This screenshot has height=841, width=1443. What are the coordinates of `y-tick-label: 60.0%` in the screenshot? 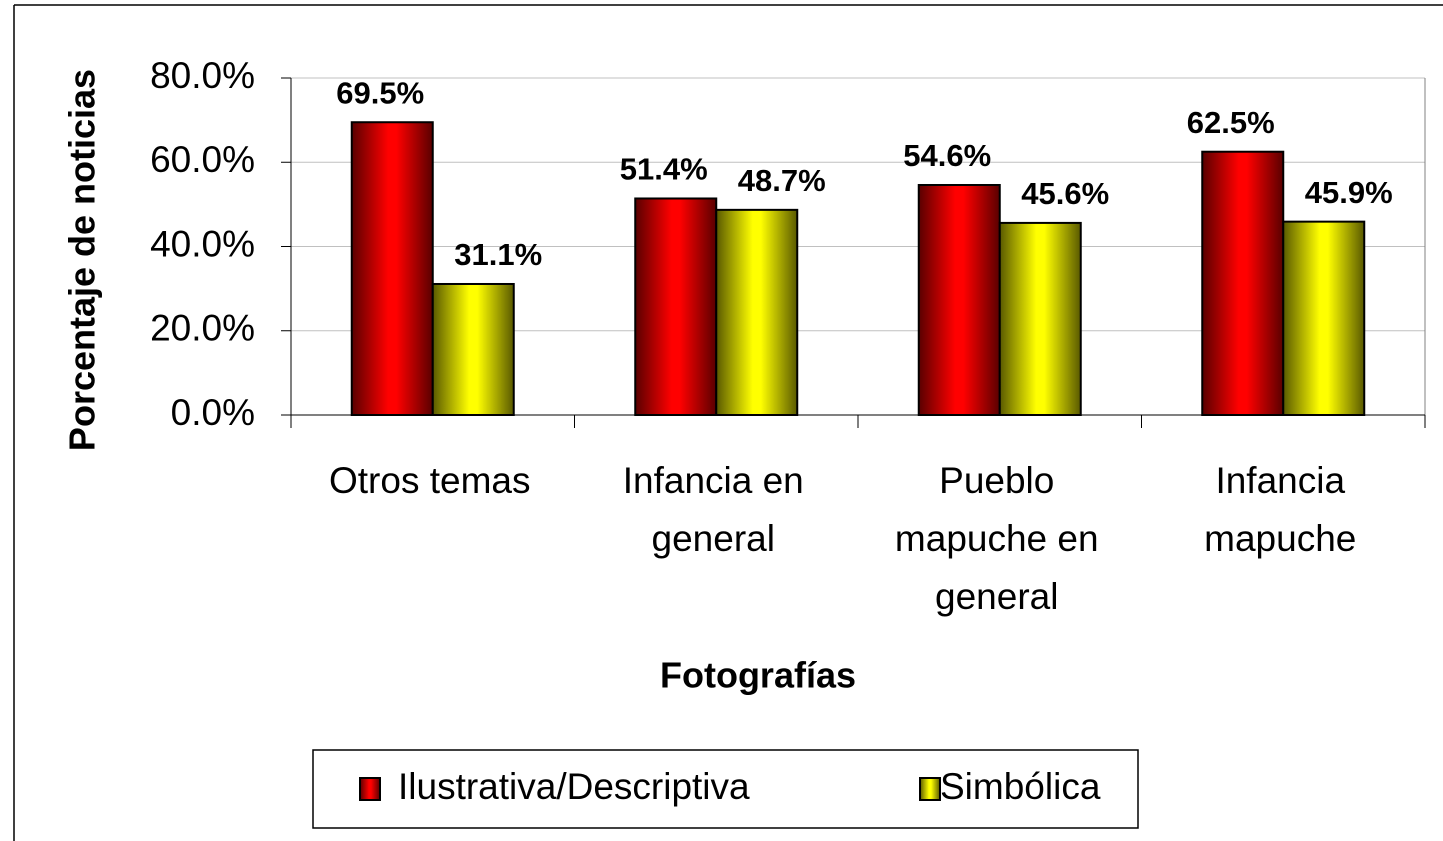 It's located at (202, 159).